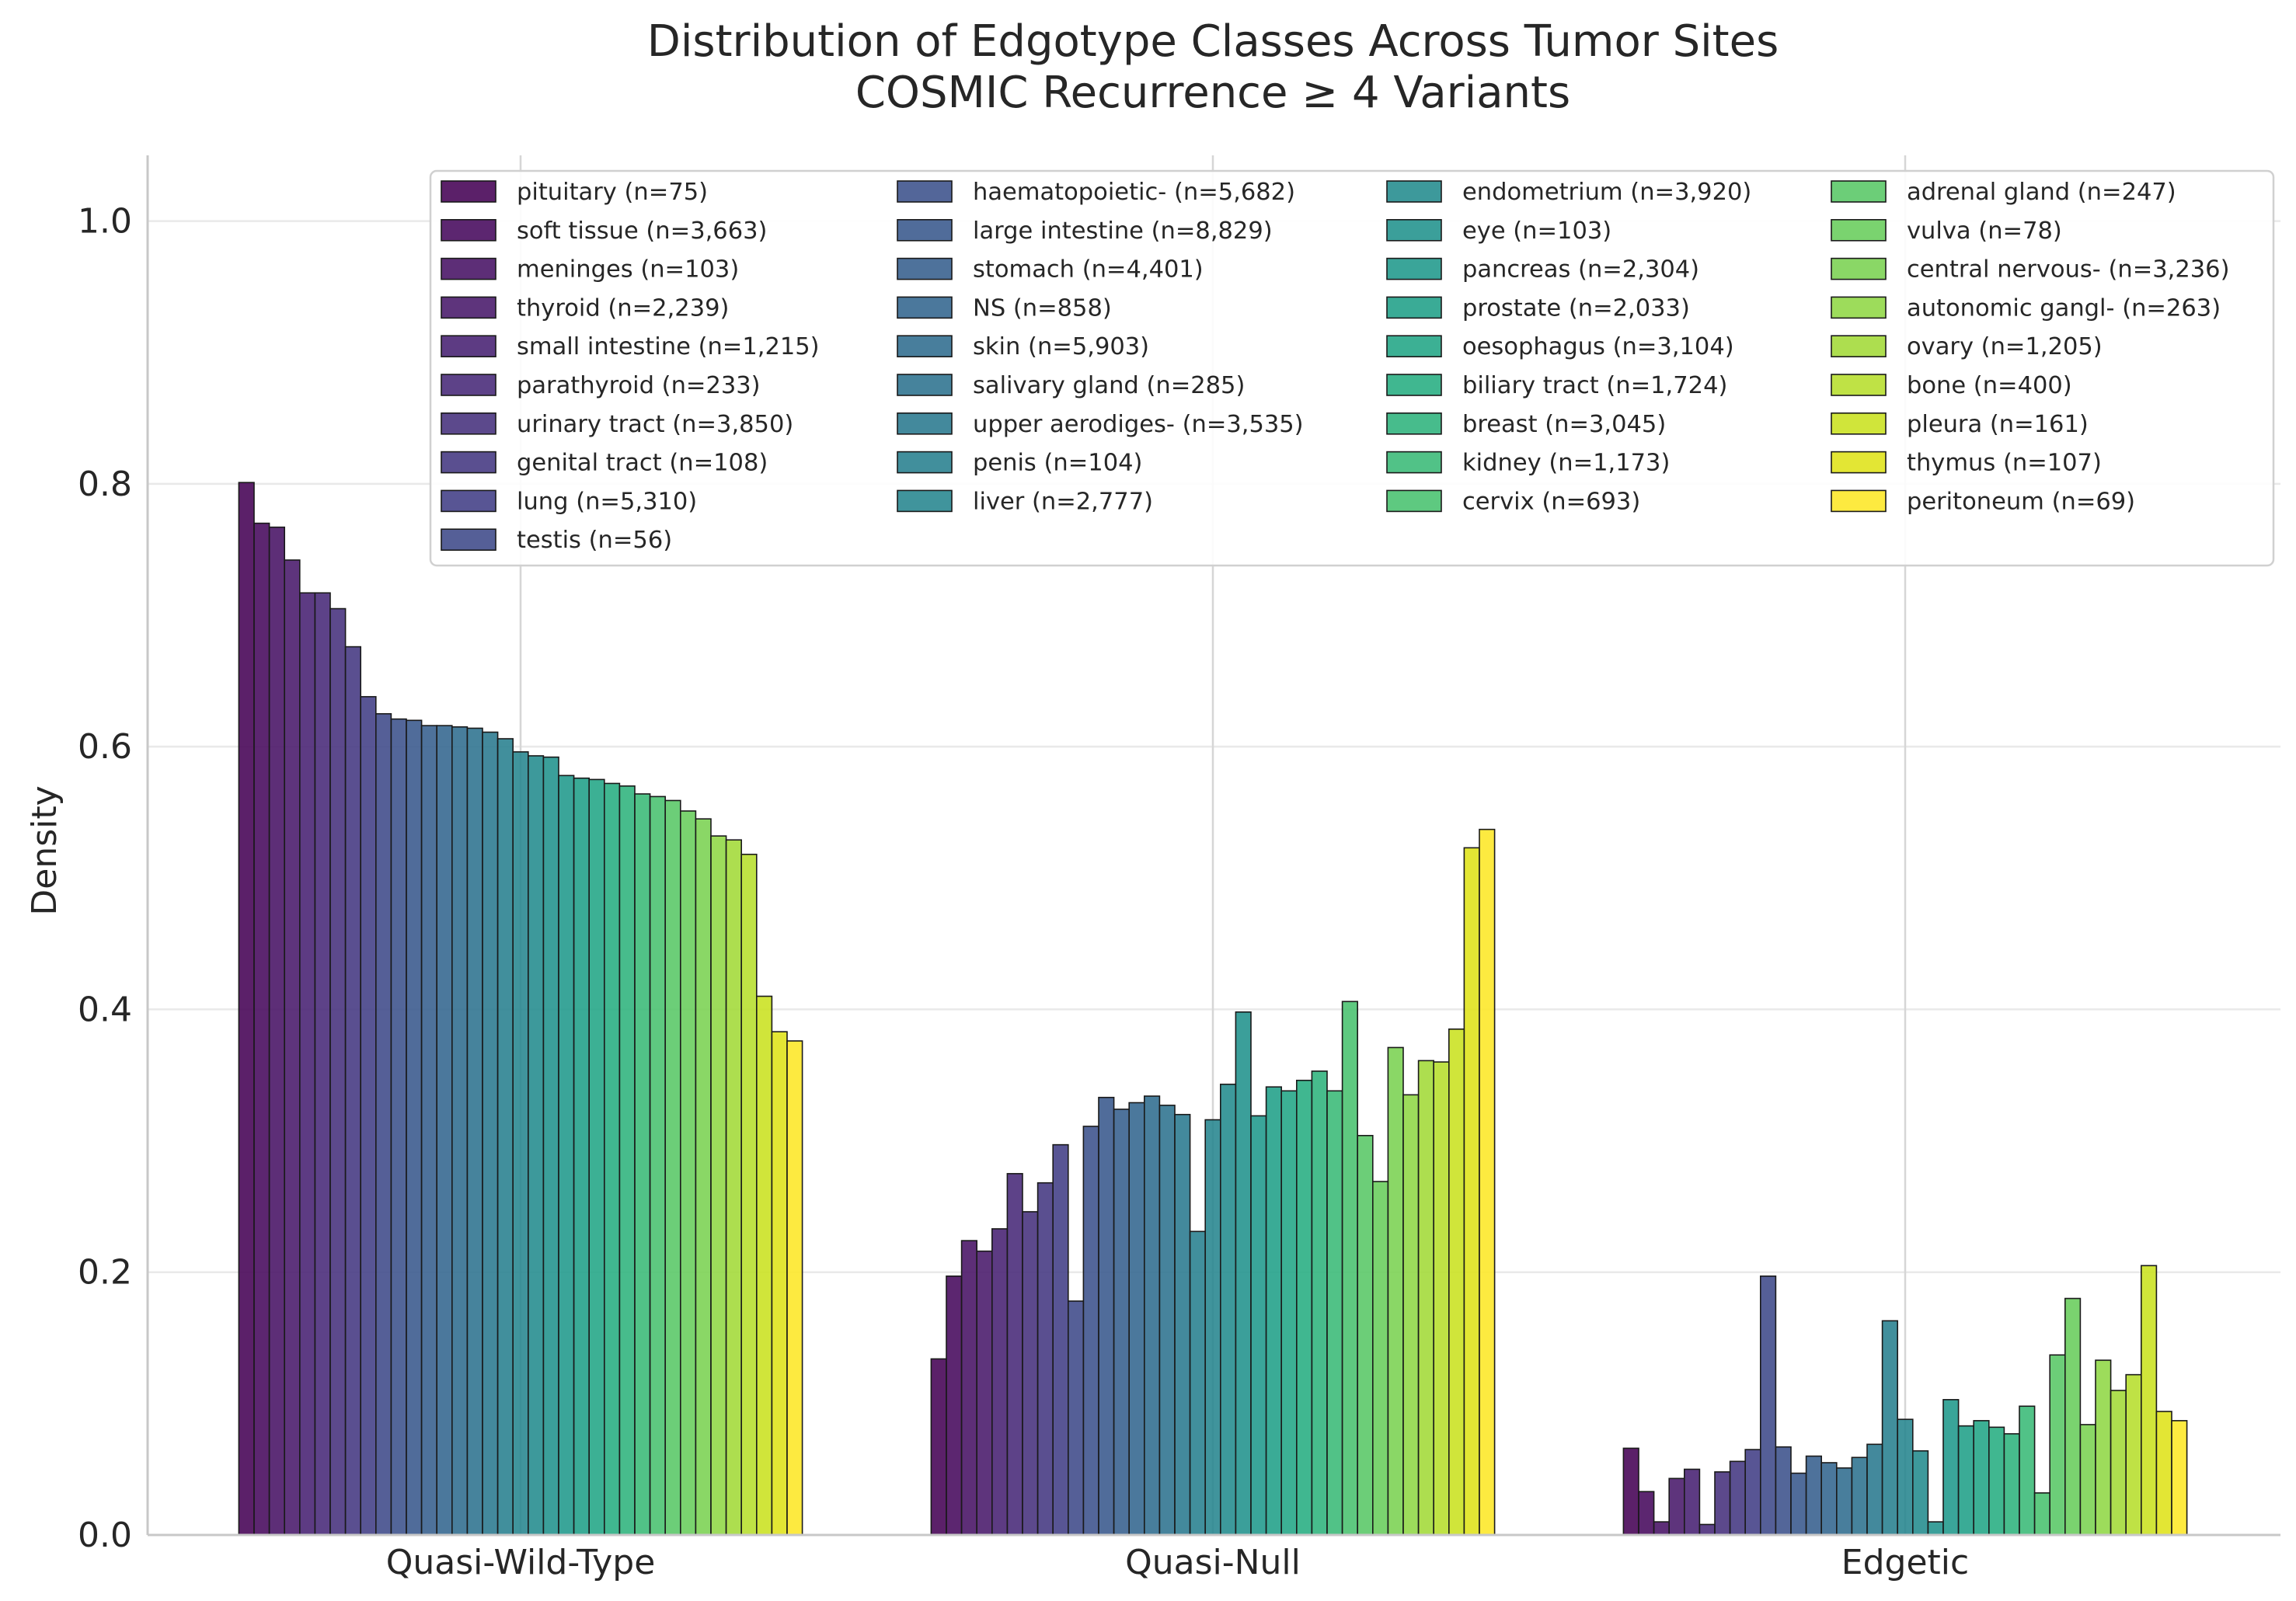 This screenshot has width=2296, height=1601. What do you see at coordinates (105, 1535) in the screenshot?
I see `y-tick-label: 0.0` at bounding box center [105, 1535].